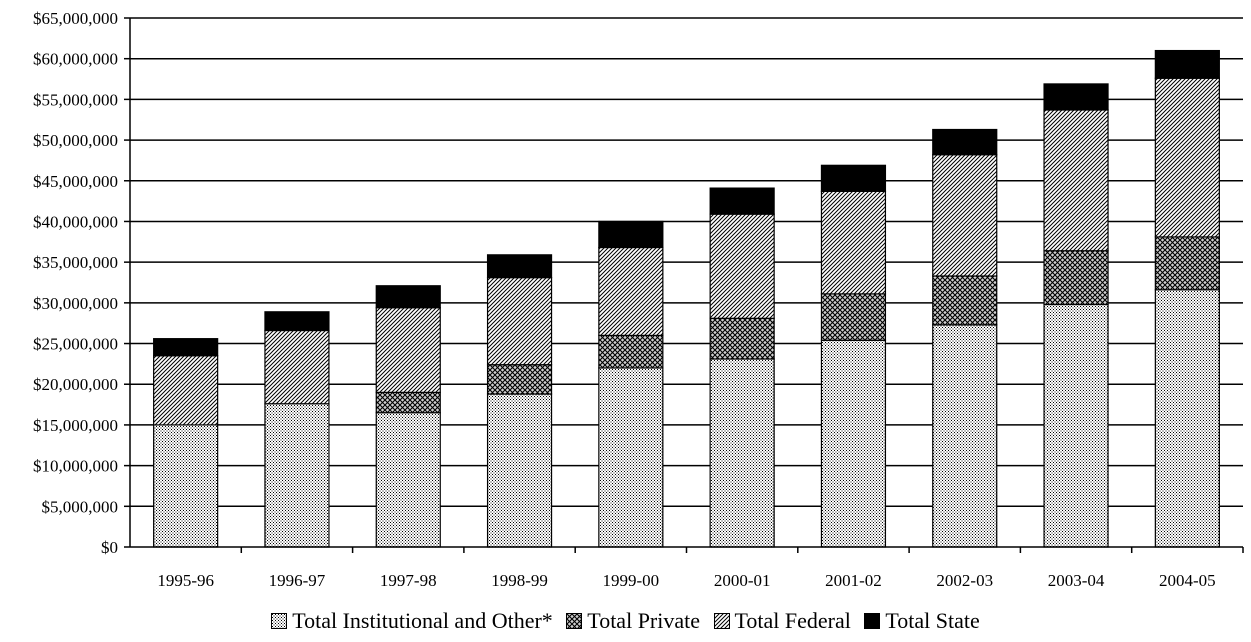  Describe the element at coordinates (75, 384) in the screenshot. I see `y-tick-label: $20,000,000` at that location.